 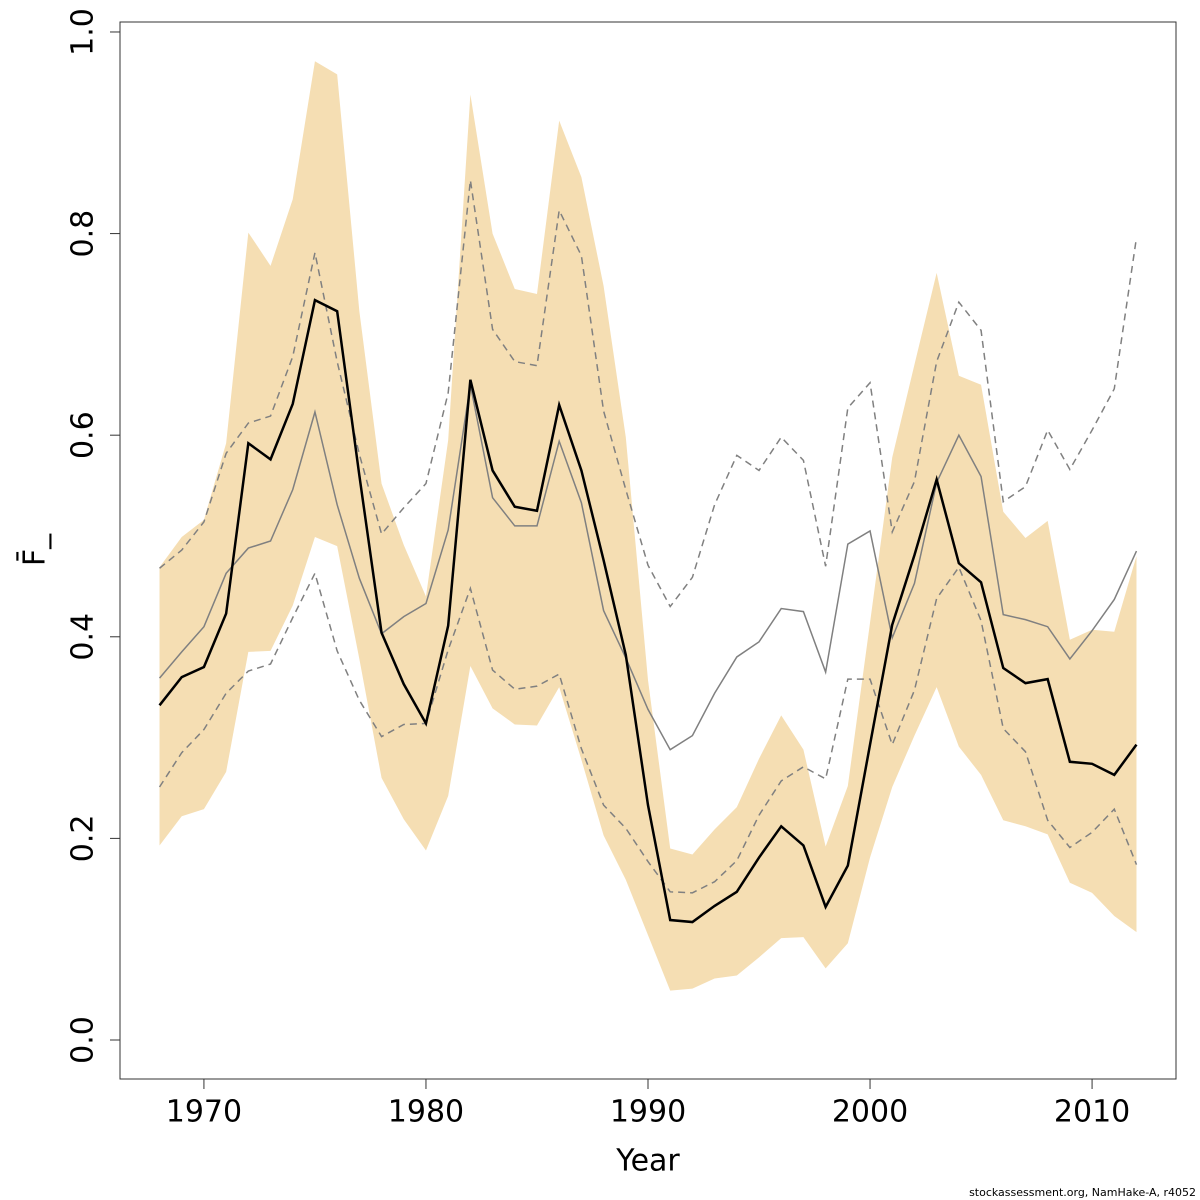 I want to click on y-tick-label: 0.0, so click(x=83, y=1040).